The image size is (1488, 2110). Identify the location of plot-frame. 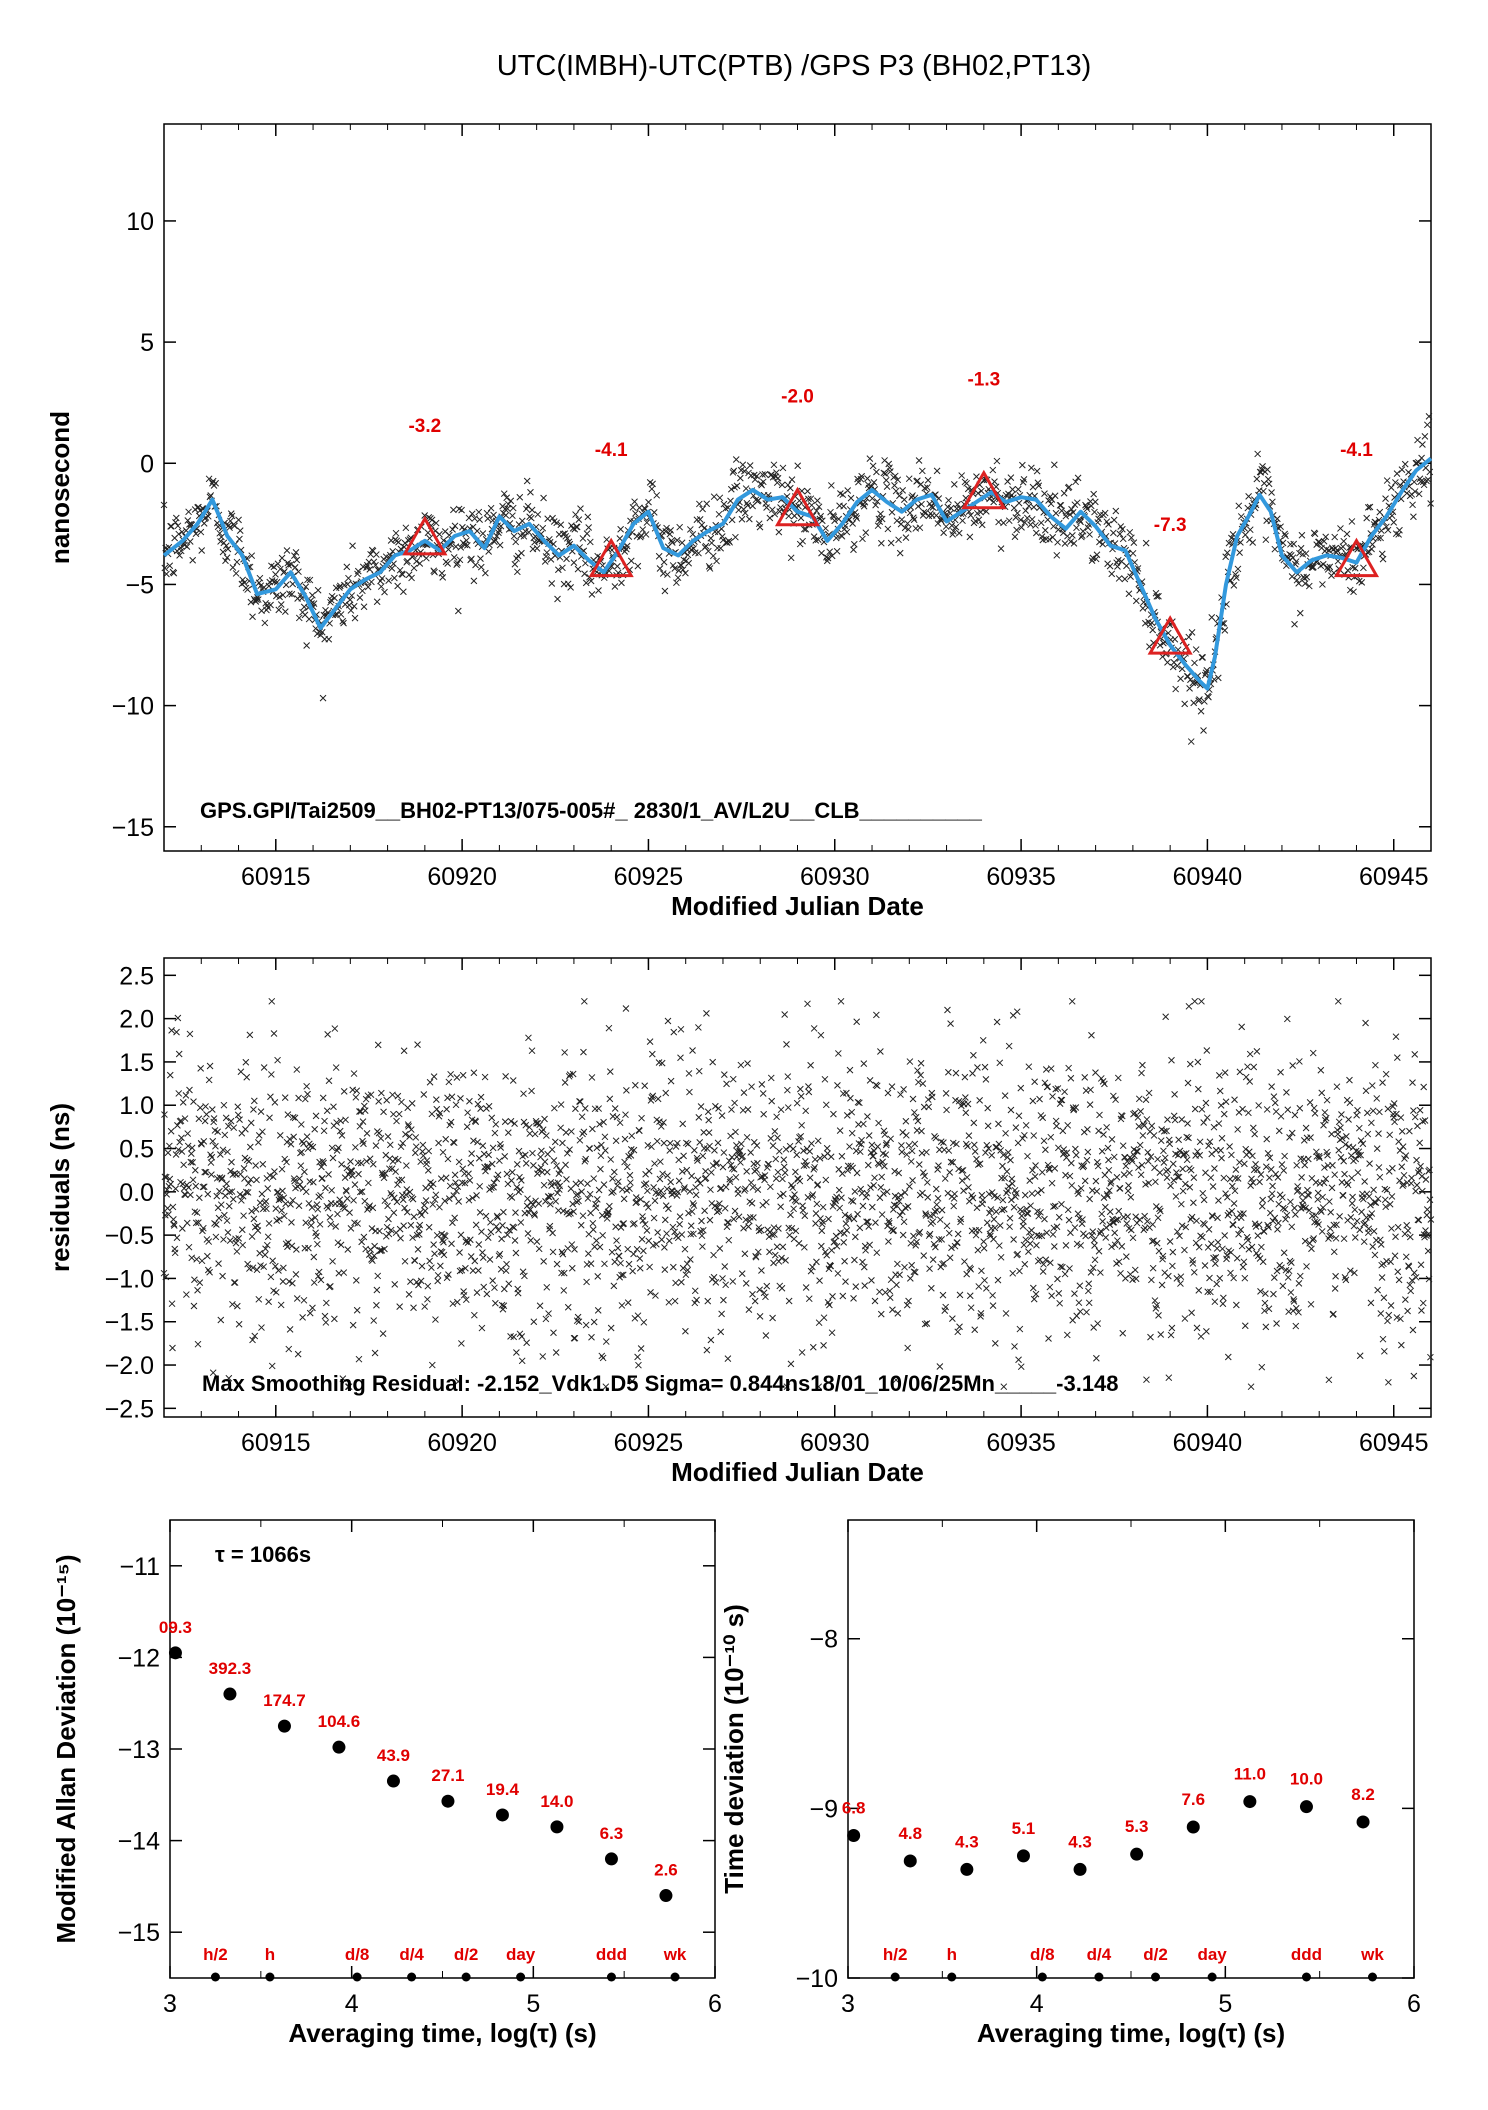
(1131, 1749).